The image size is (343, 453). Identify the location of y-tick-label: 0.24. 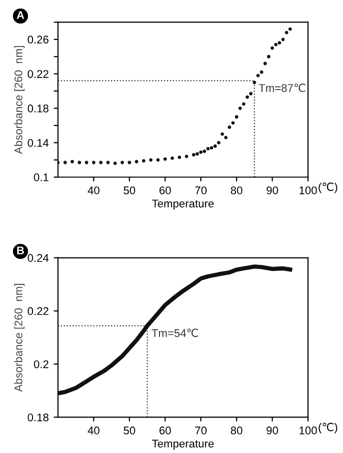
(38, 258).